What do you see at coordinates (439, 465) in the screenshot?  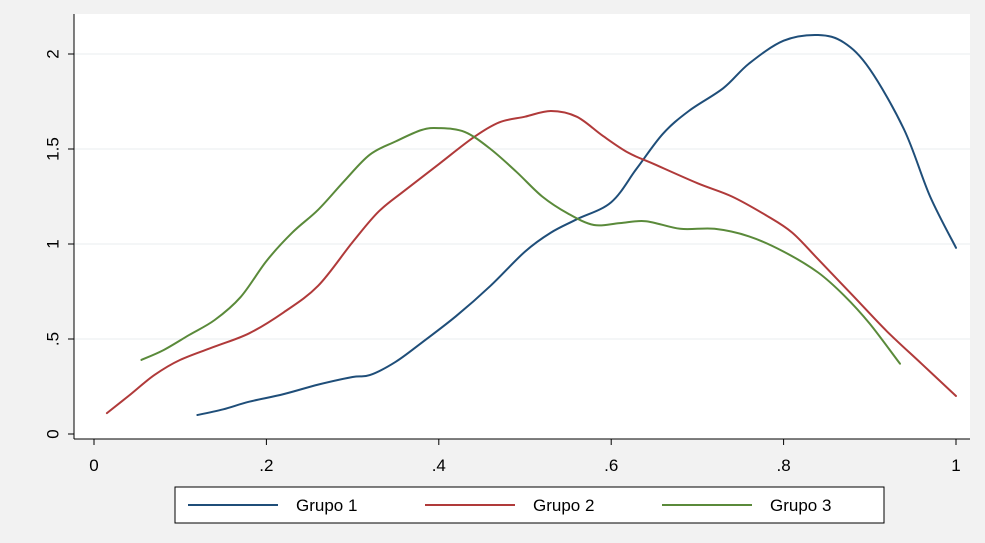 I see `x-tick-label: .4` at bounding box center [439, 465].